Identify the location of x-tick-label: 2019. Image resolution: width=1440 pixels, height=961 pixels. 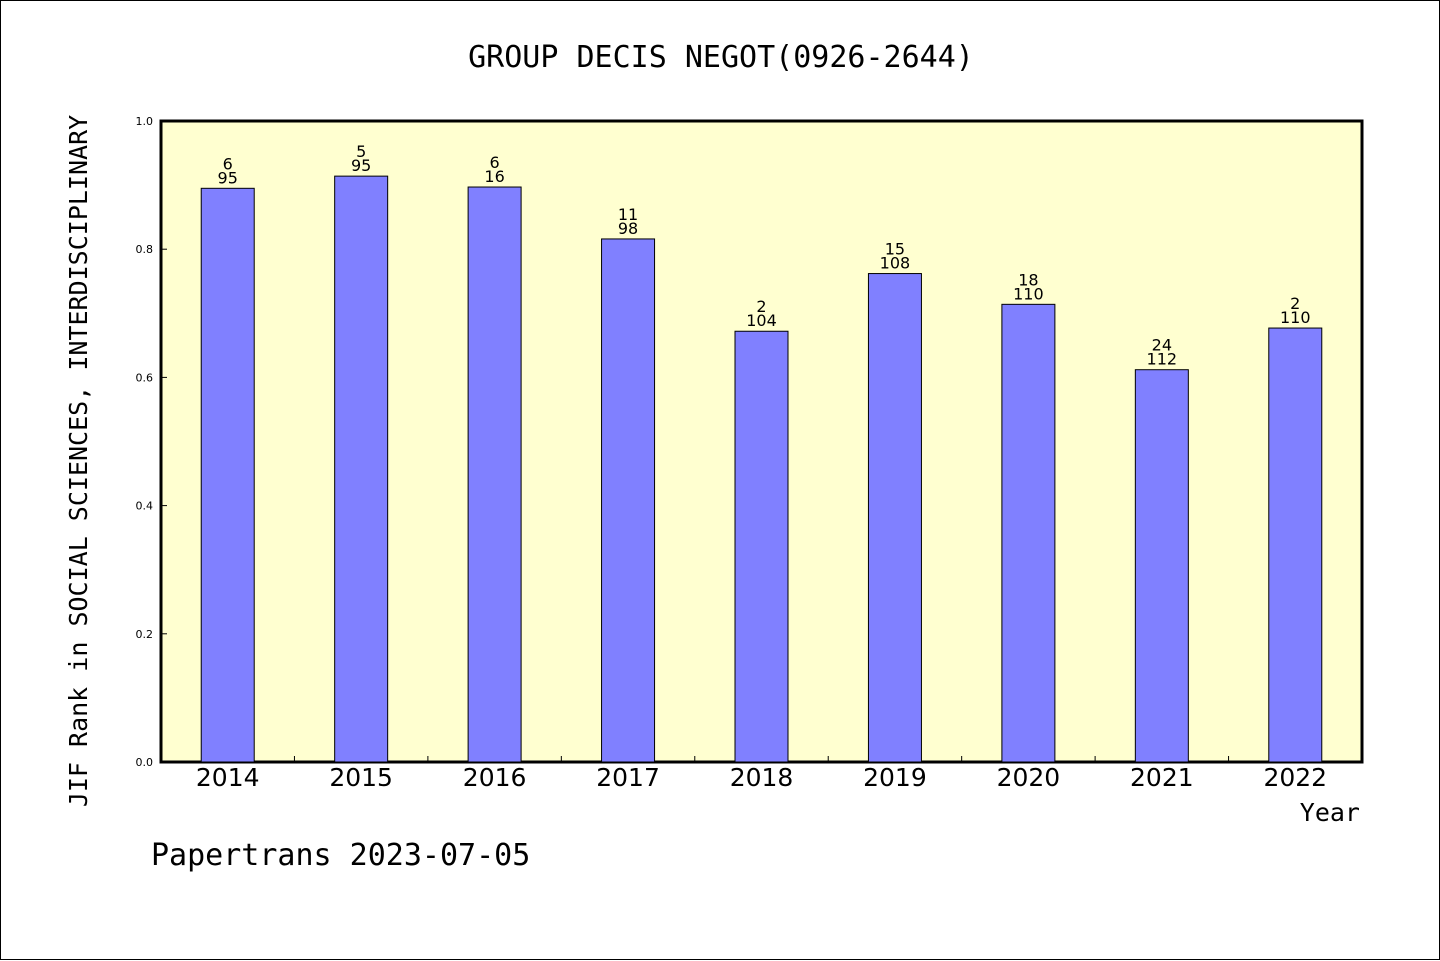
(895, 777).